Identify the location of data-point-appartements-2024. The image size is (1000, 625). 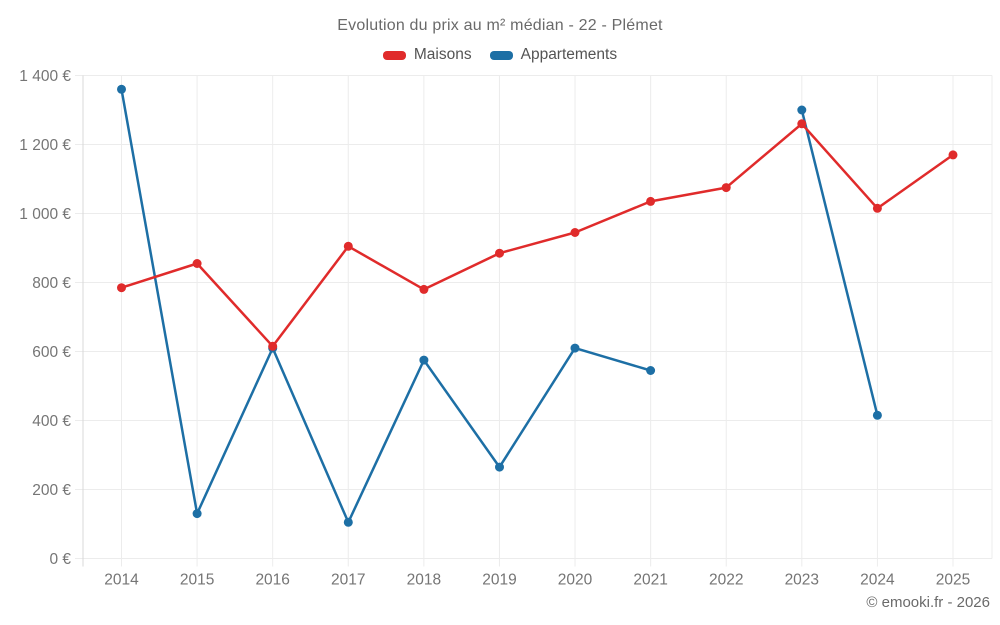
(877, 415).